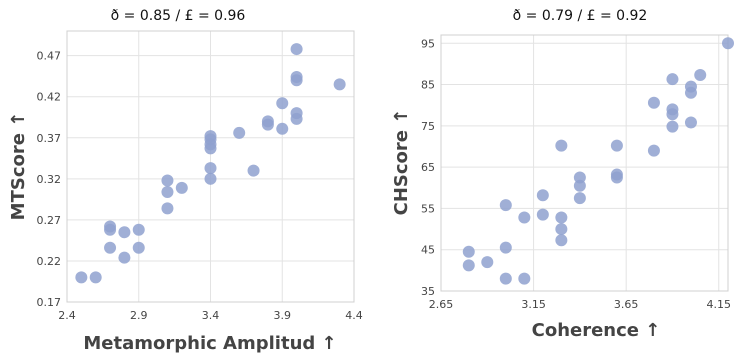  I want to click on y-tick-label: 0.42, so click(49, 97).